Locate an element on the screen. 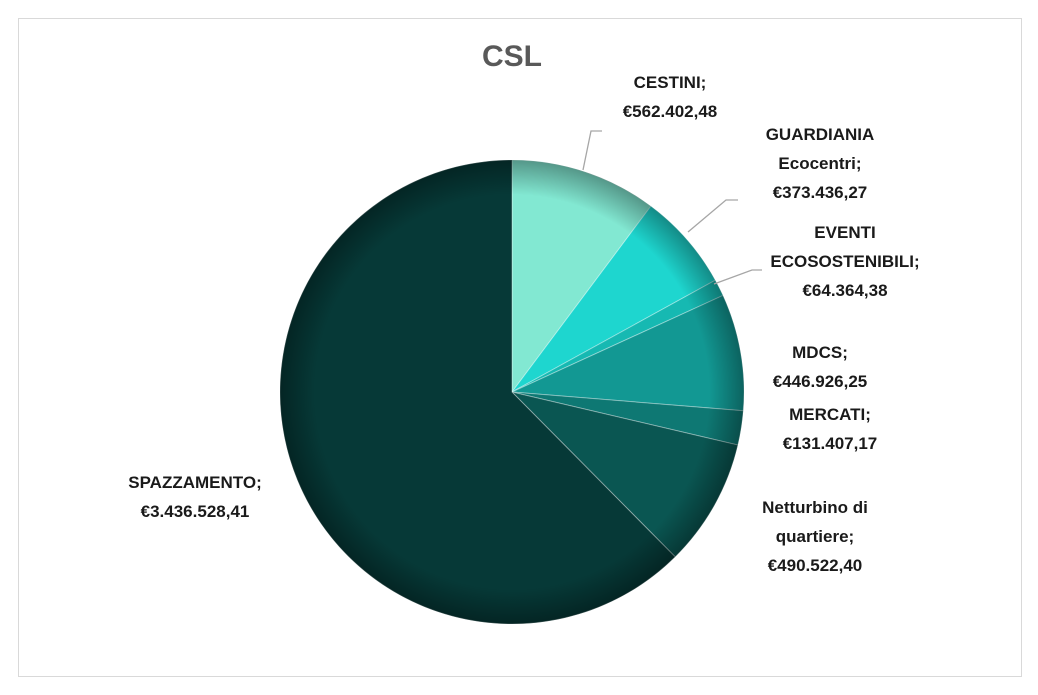  data-label: CESTINI; €562.402,48 is located at coordinates (670, 97).